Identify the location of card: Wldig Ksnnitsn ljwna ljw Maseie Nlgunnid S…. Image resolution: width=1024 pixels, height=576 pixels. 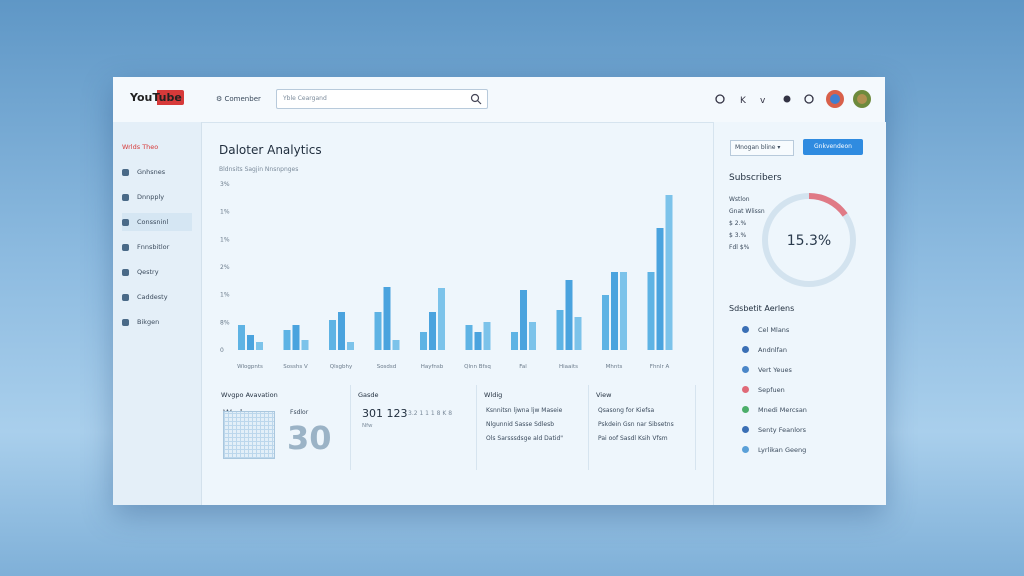
(533, 427).